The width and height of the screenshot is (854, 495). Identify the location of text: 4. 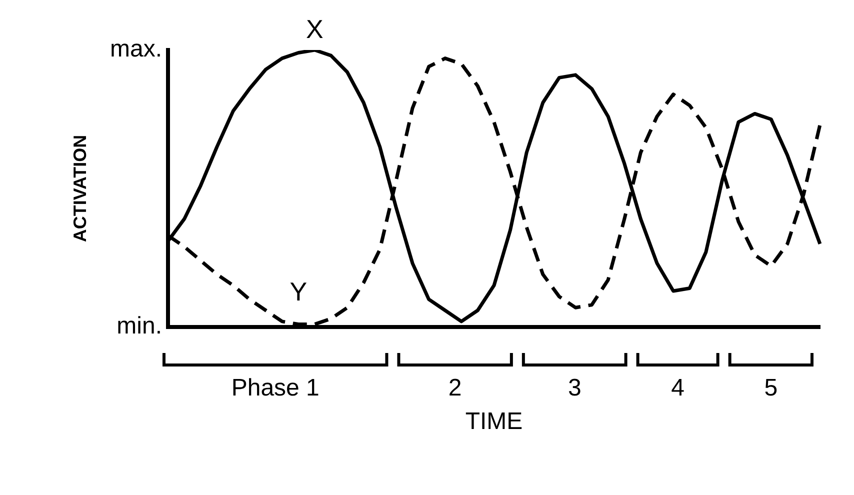
(677, 388).